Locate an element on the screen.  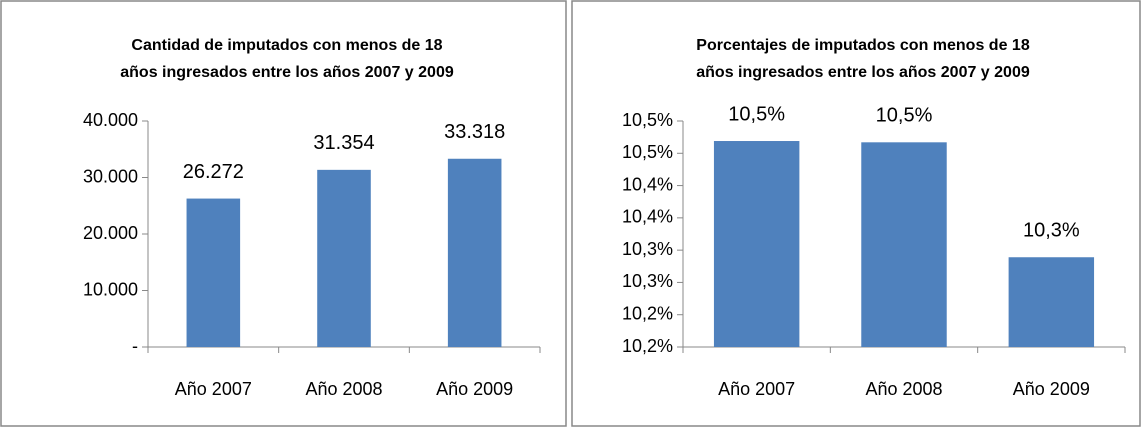
y-tick-label: 10.000 is located at coordinates (110, 289).